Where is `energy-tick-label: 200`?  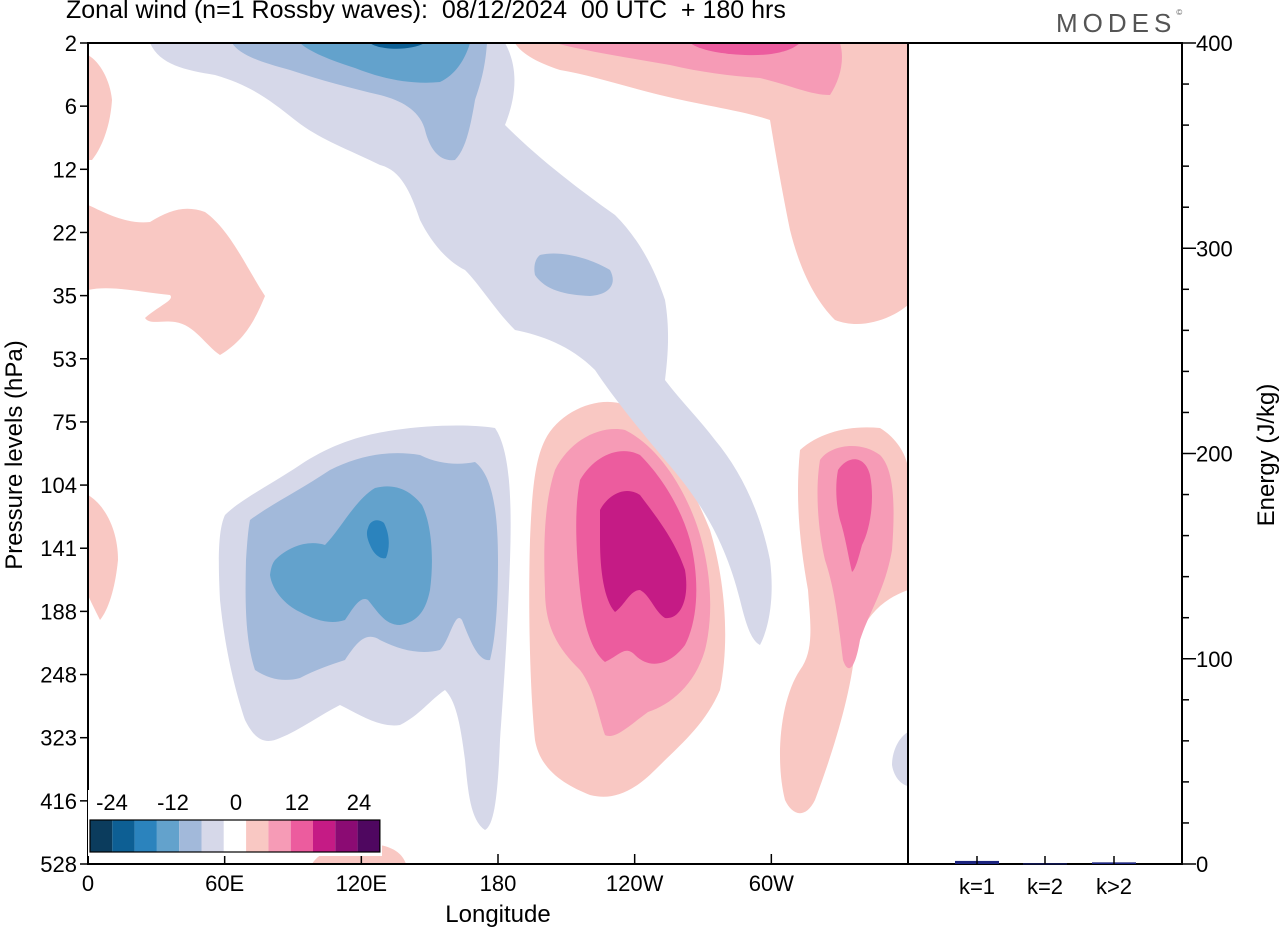
energy-tick-label: 200 is located at coordinates (1214, 454).